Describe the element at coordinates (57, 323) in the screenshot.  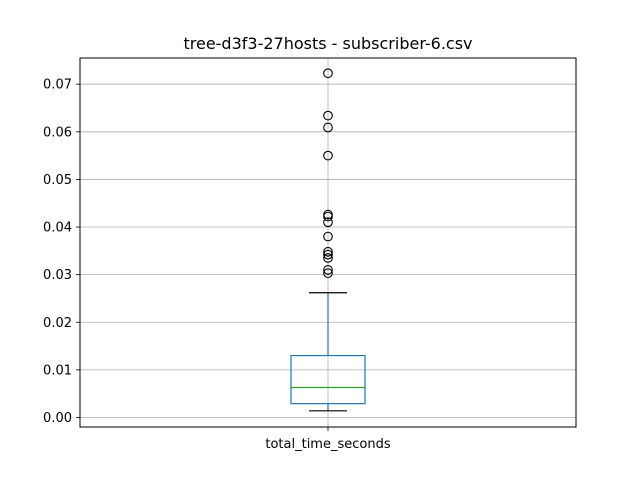
I see `y-tick-label: 0.02` at that location.